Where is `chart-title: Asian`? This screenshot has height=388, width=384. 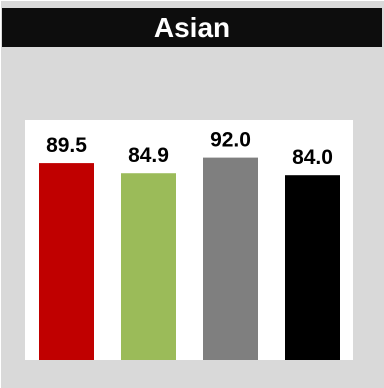 chart-title: Asian is located at coordinates (192, 27).